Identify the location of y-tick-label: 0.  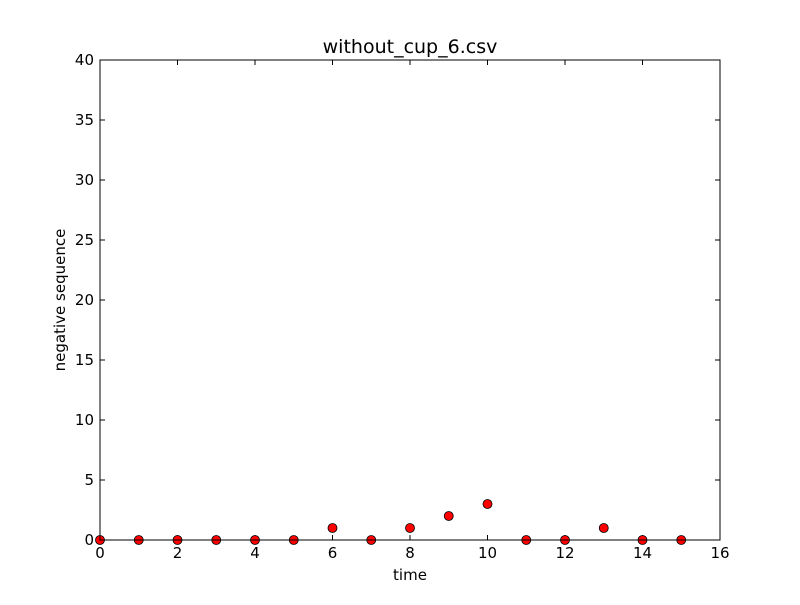
(89, 540).